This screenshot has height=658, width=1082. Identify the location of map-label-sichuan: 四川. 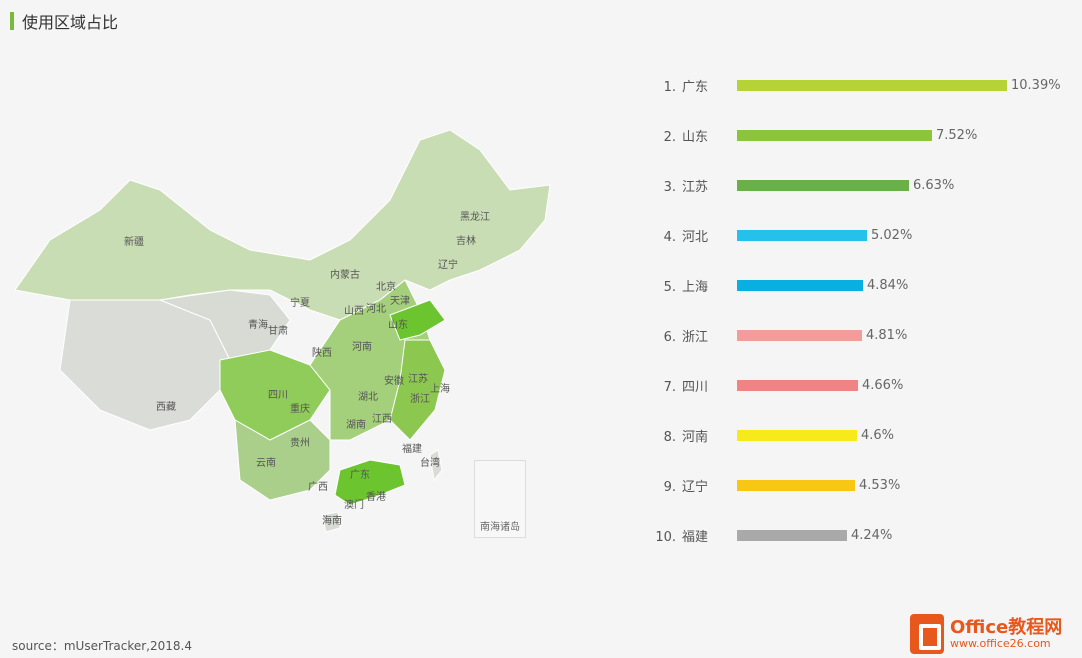
(278, 395).